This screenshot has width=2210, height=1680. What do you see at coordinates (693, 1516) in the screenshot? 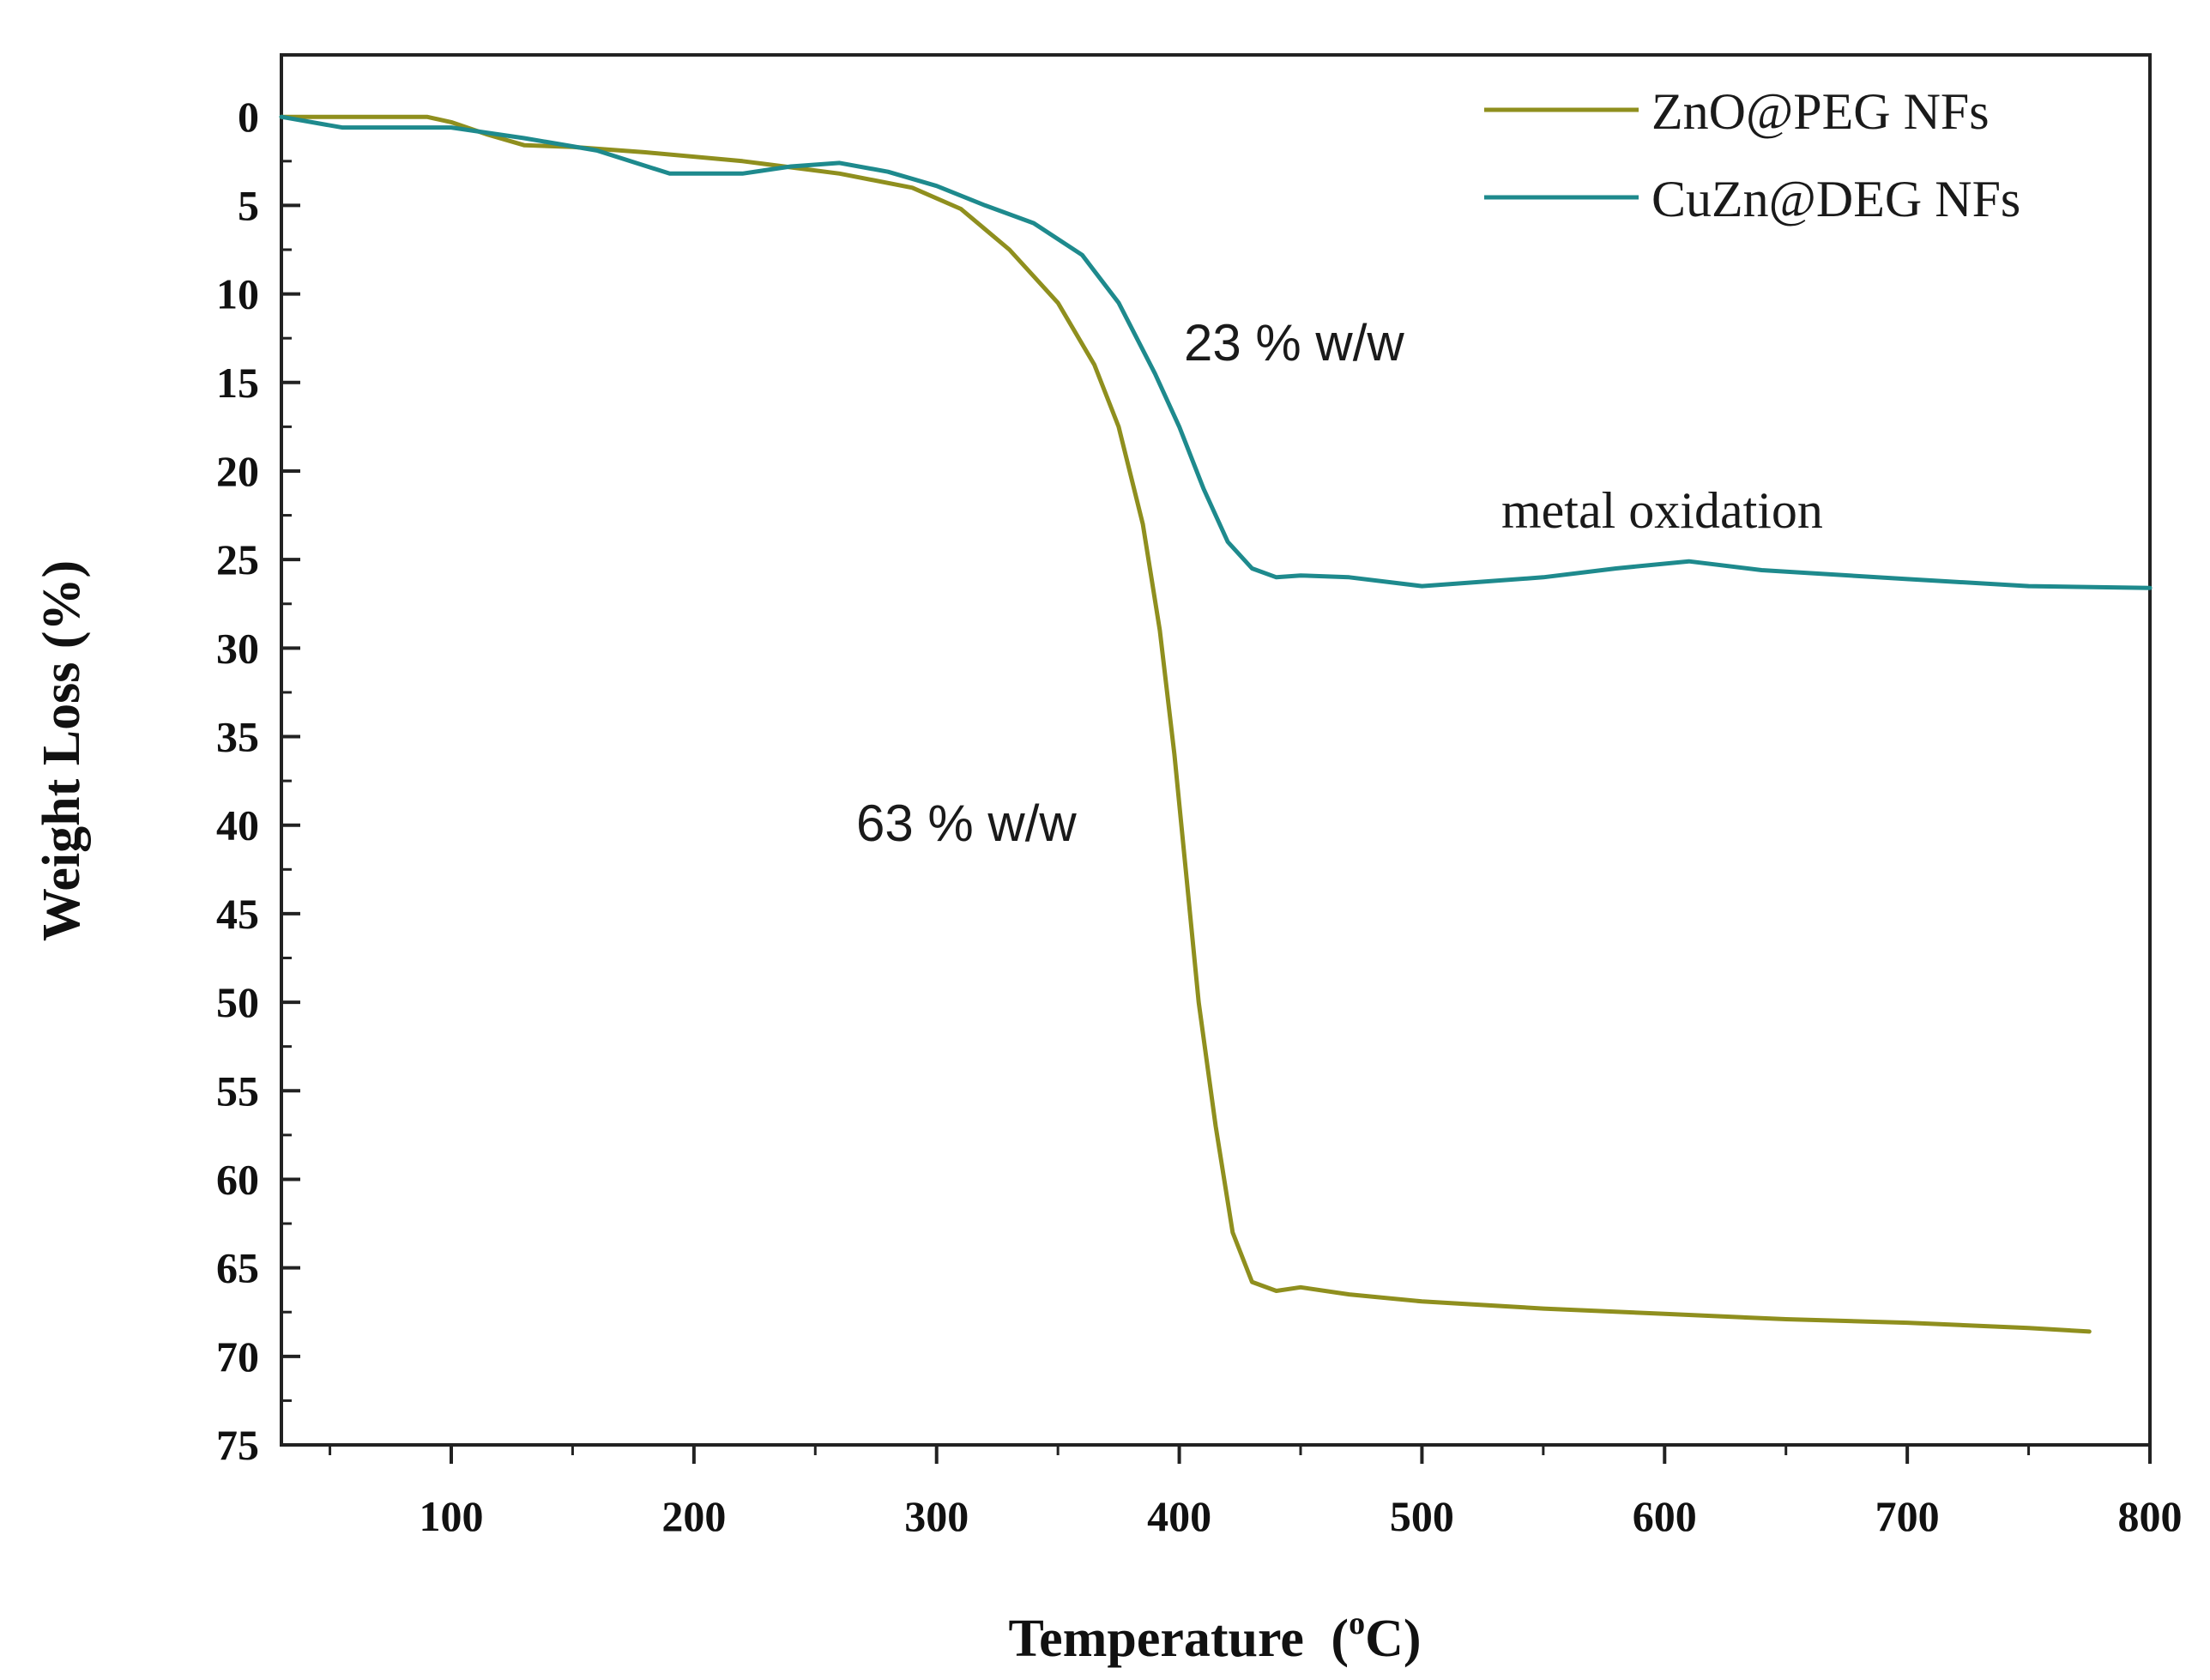
I see `x-tick-label: 200` at bounding box center [693, 1516].